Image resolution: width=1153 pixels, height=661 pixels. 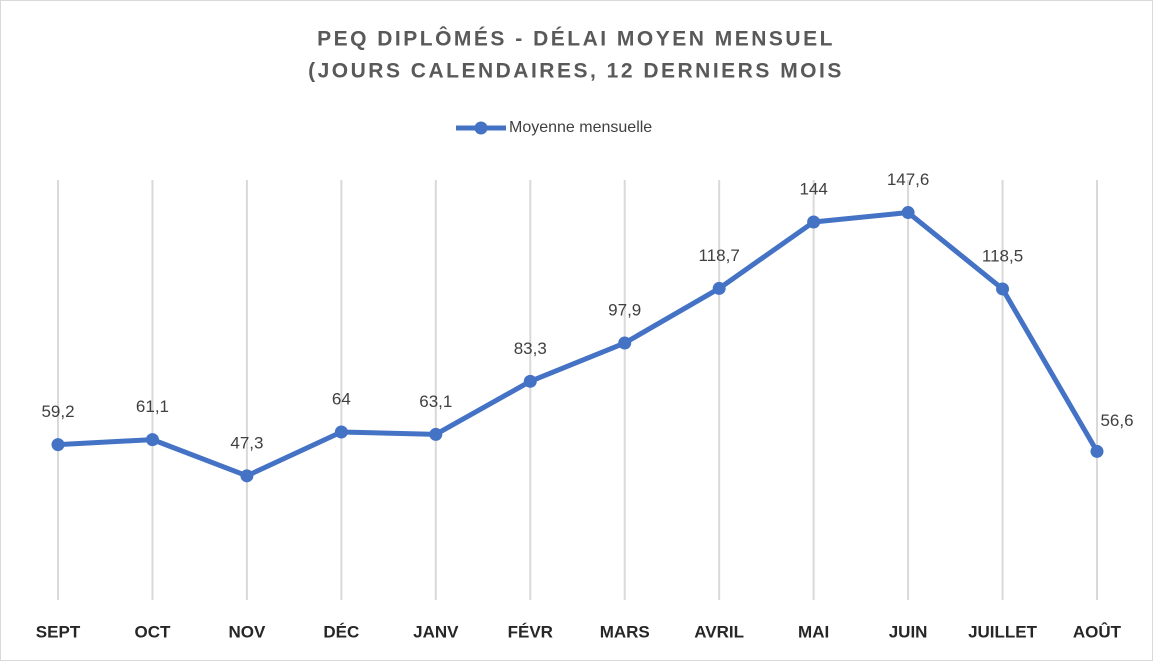 I want to click on data-label: 56,6, so click(x=1116, y=420).